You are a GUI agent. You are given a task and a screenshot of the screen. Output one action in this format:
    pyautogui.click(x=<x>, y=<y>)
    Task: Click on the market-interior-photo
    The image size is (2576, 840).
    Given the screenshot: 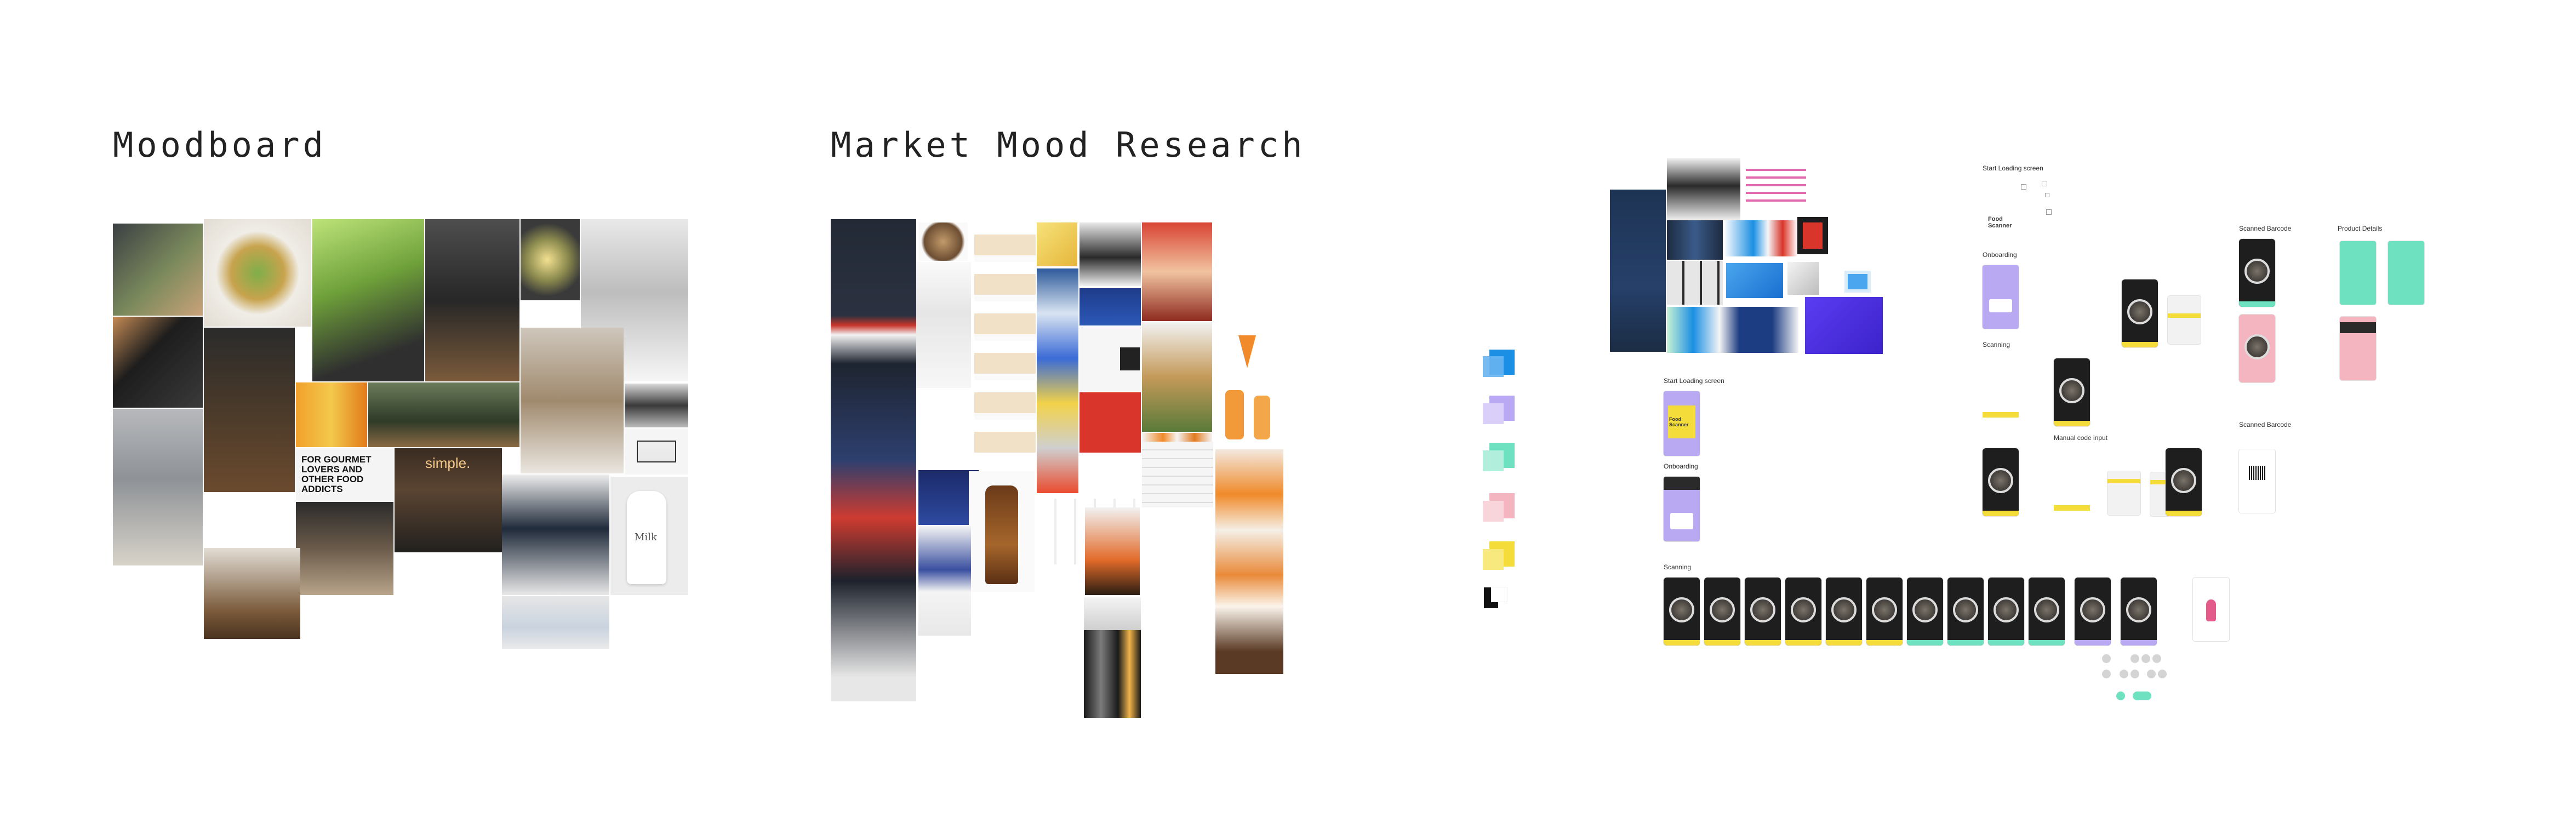 What is the action you would take?
    pyautogui.click(x=444, y=414)
    